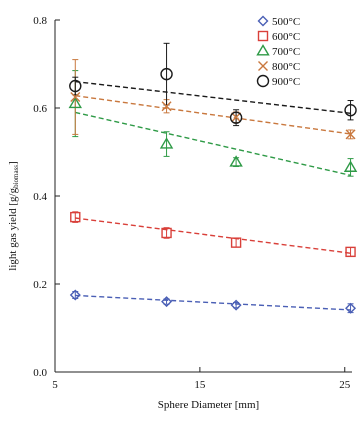 This screenshot has width=362, height=423. What do you see at coordinates (286, 37) in the screenshot?
I see `legend-label: 600°C` at bounding box center [286, 37].